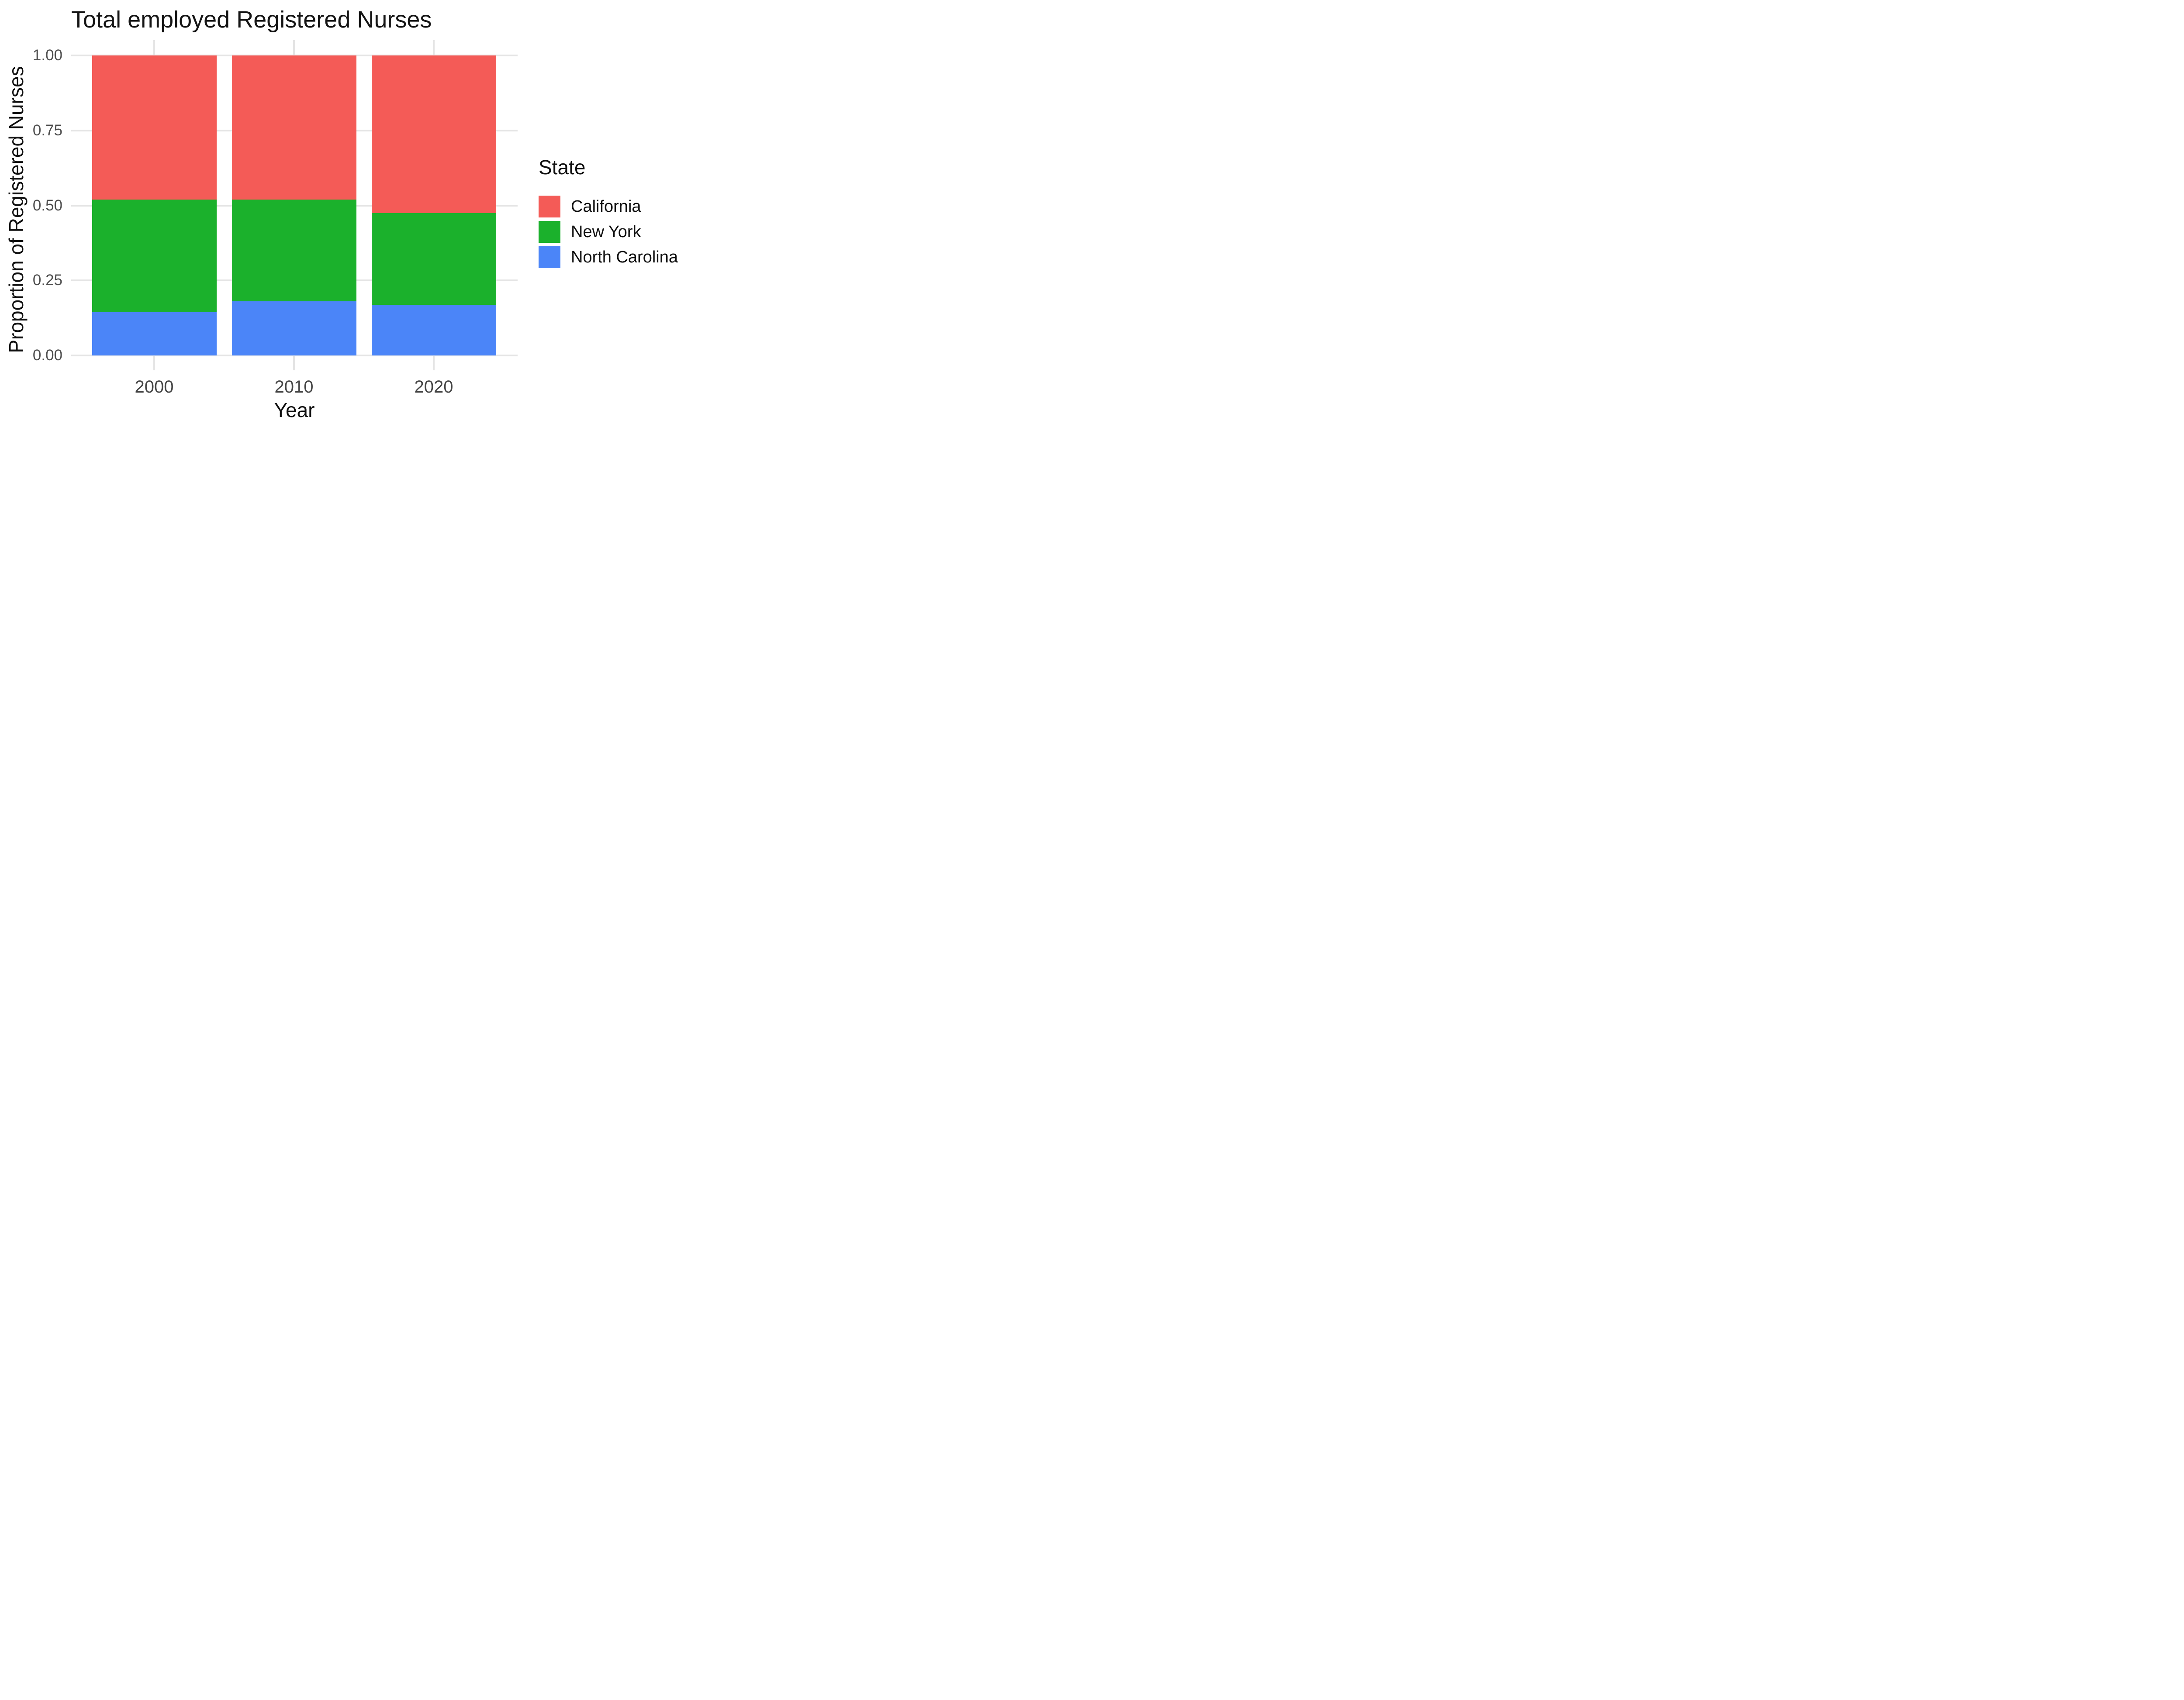 The height and width of the screenshot is (1700, 2184). I want to click on legend-label: New York, so click(606, 231).